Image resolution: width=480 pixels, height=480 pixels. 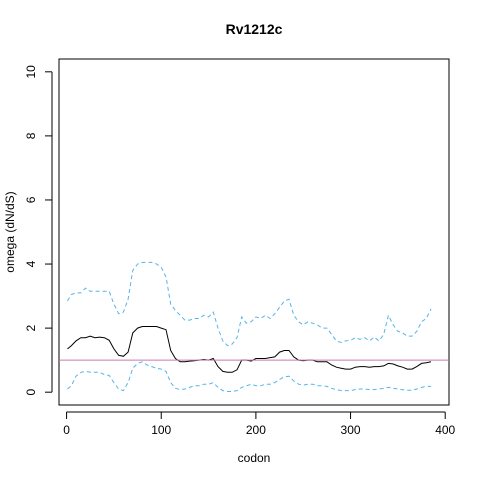 I want to click on y-tick-label: 0, so click(x=31, y=392).